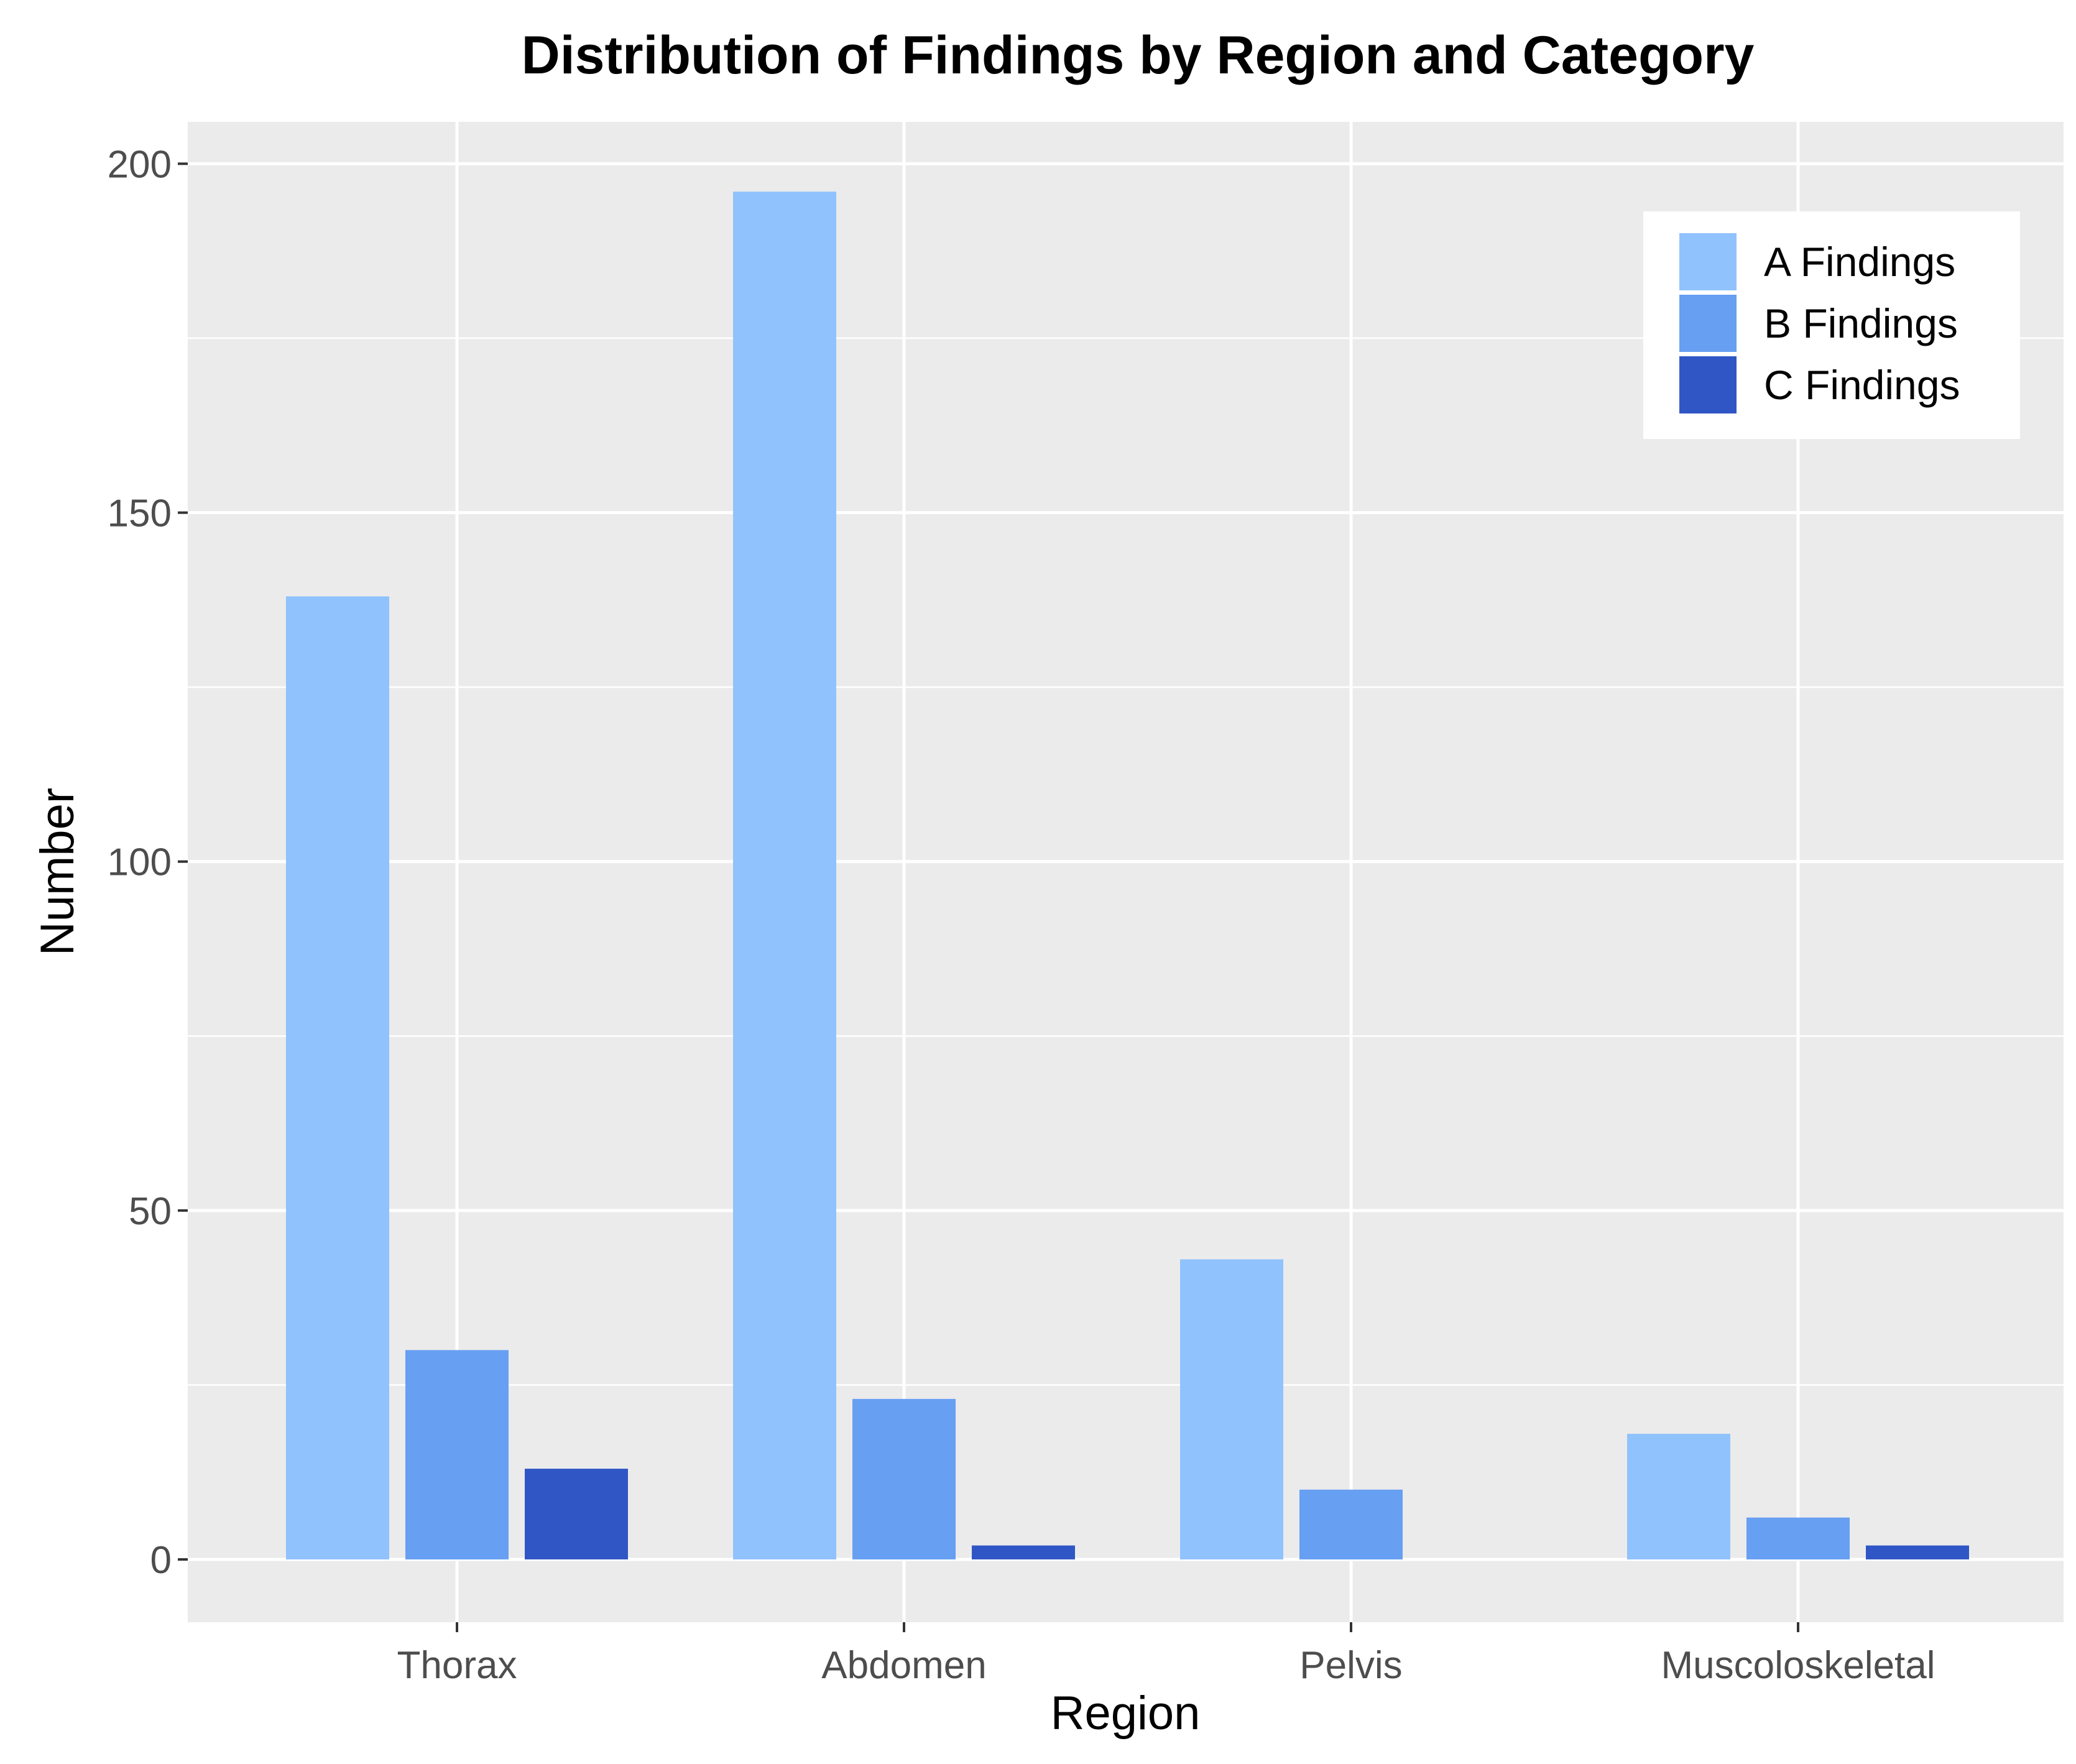 The image size is (2076, 1764). What do you see at coordinates (140, 164) in the screenshot?
I see `y-tick-label: 200` at bounding box center [140, 164].